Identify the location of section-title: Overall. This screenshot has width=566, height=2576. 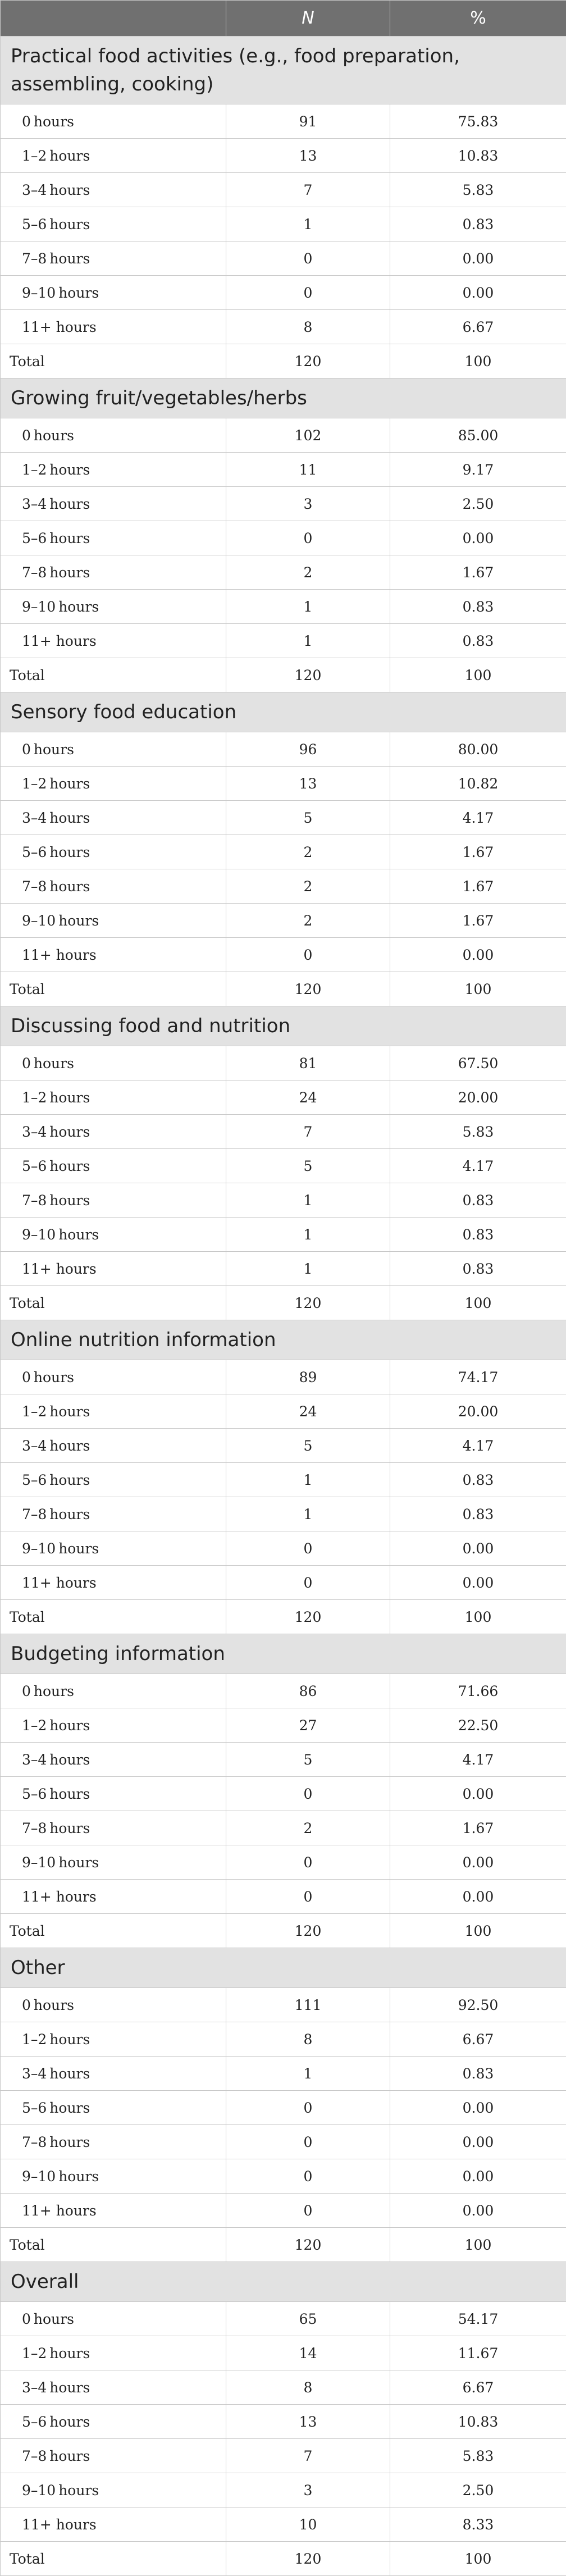
(283, 2282).